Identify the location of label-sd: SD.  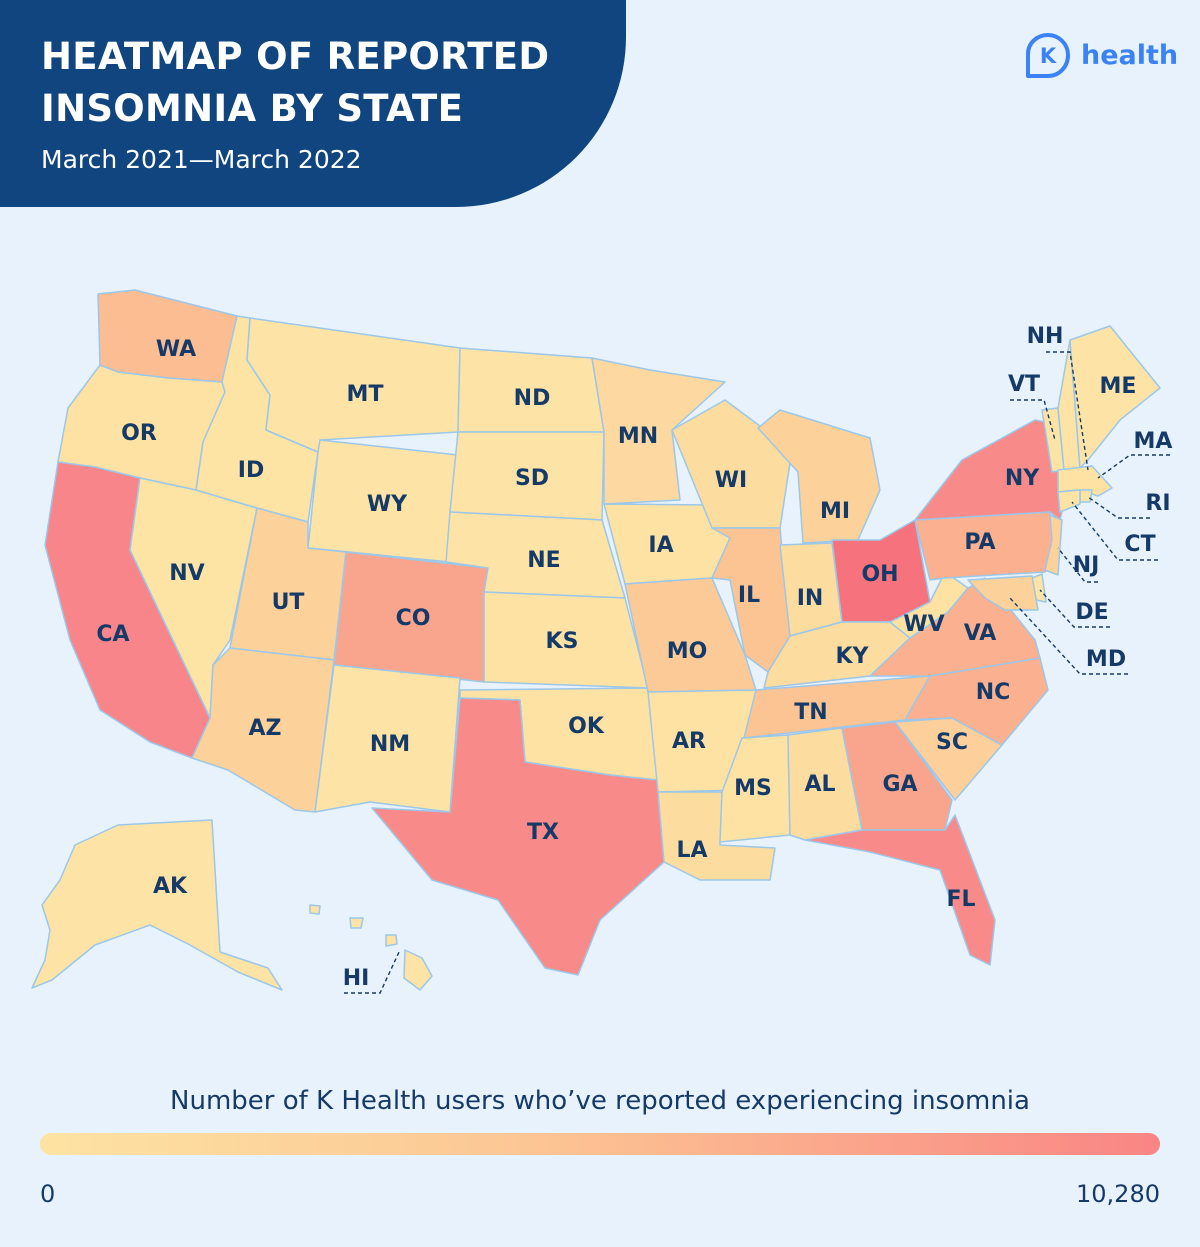
(532, 478).